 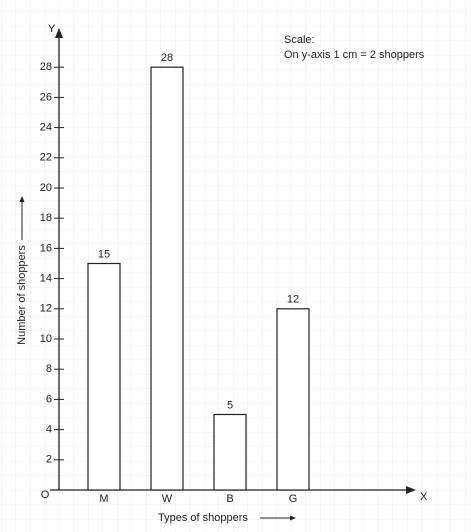 What do you see at coordinates (229, 499) in the screenshot?
I see `x-tick-label: B` at bounding box center [229, 499].